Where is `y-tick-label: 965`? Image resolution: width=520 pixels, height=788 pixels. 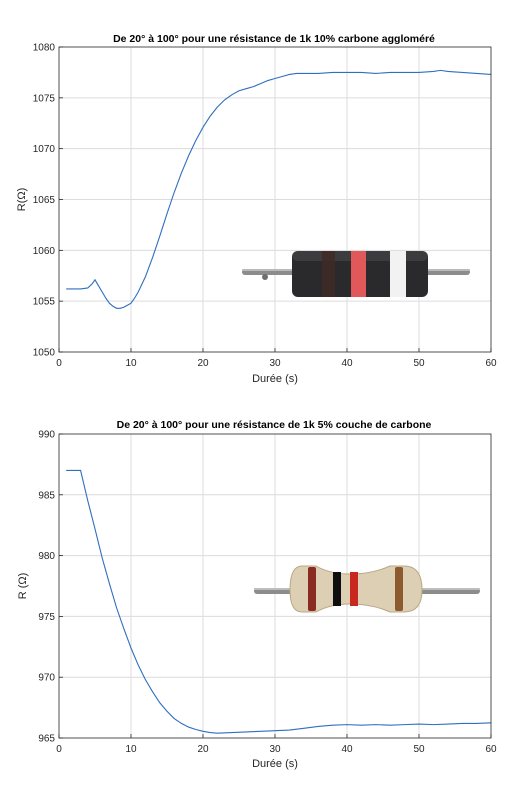 y-tick-label: 965 is located at coordinates (46, 739).